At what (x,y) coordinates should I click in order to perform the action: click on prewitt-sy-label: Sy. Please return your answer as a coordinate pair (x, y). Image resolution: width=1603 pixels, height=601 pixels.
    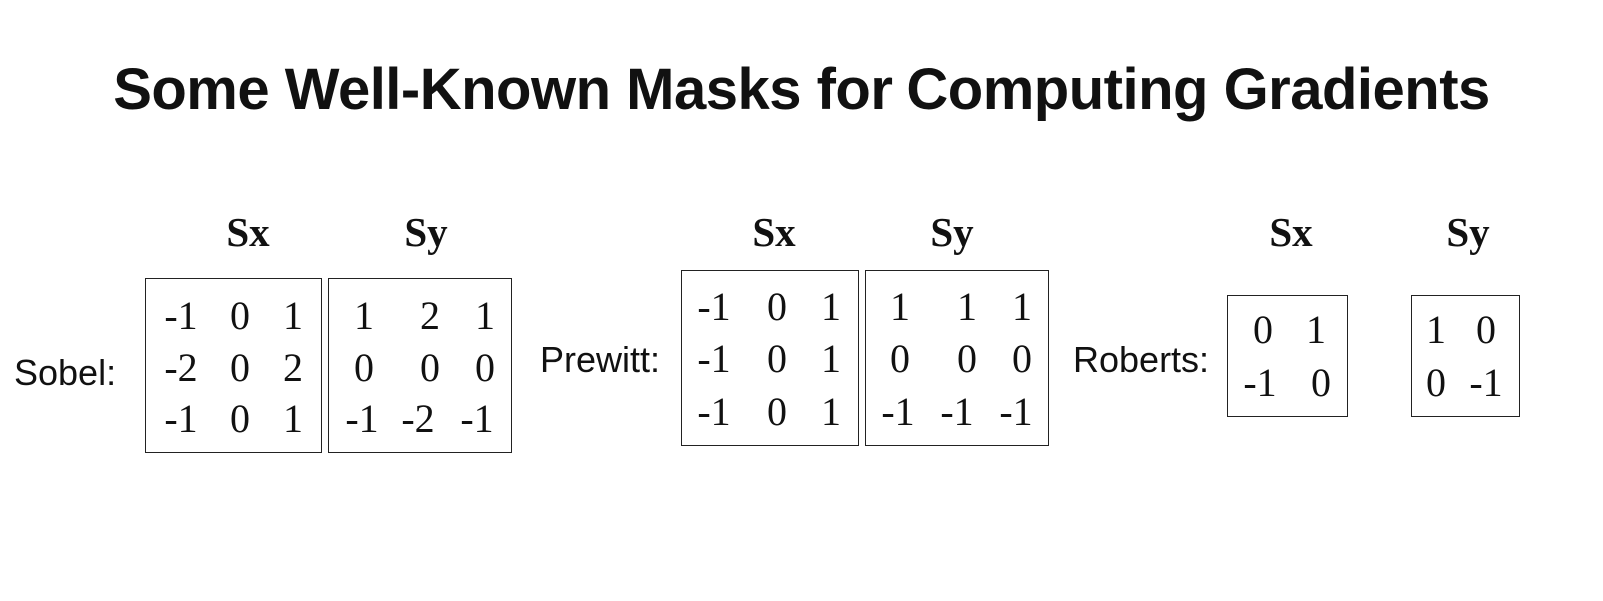
    Looking at the image, I should click on (952, 232).